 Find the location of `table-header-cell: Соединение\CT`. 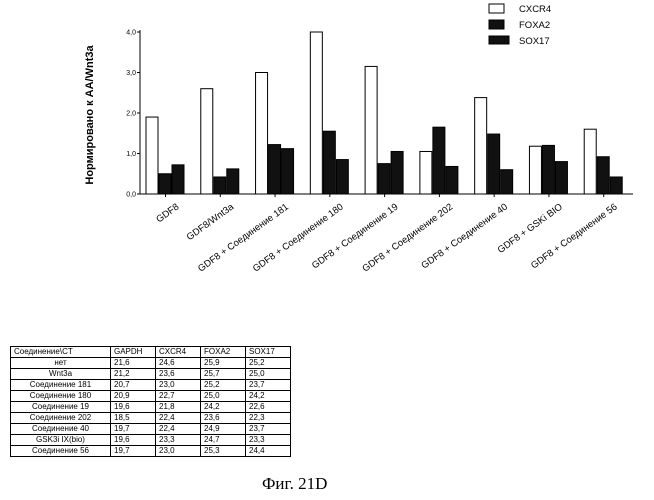

table-header-cell: Соединение\CT is located at coordinates (61, 352).